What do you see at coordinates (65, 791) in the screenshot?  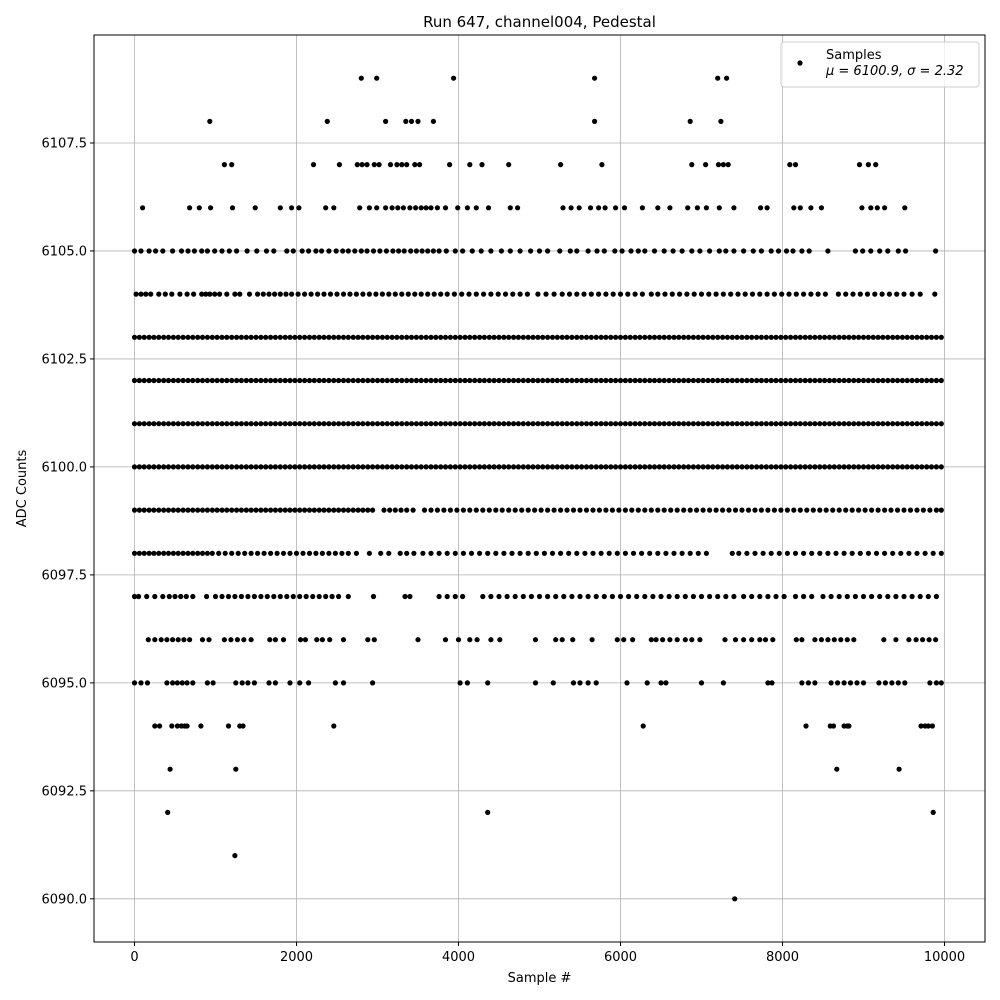 I see `y-tick-label: 6092.5` at bounding box center [65, 791].